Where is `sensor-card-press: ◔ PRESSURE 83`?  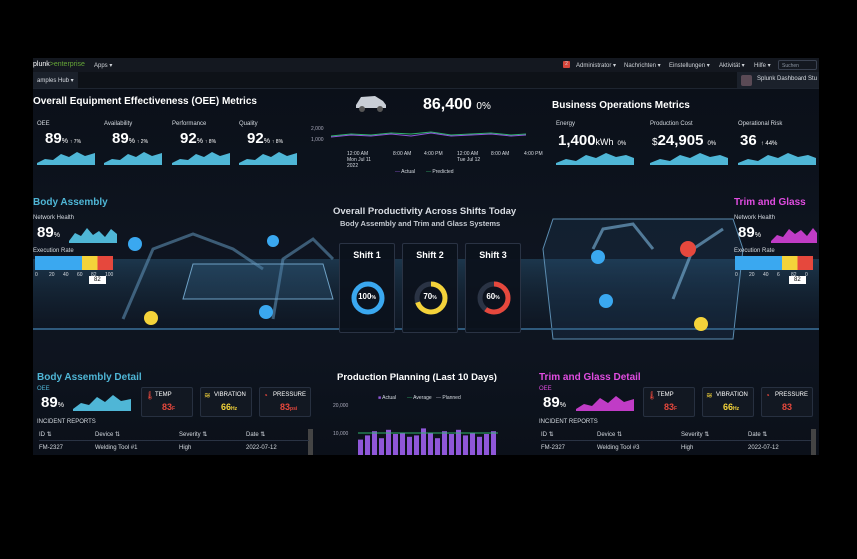
sensor-card-press: ◔ PRESSURE 83 is located at coordinates (787, 402).